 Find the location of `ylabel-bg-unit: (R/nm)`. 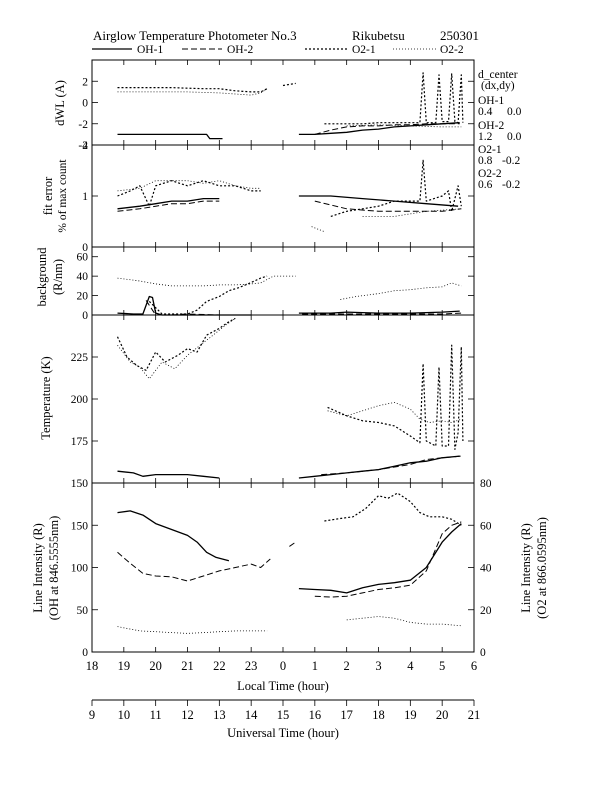

ylabel-bg-unit: (R/nm) is located at coordinates (58, 277).